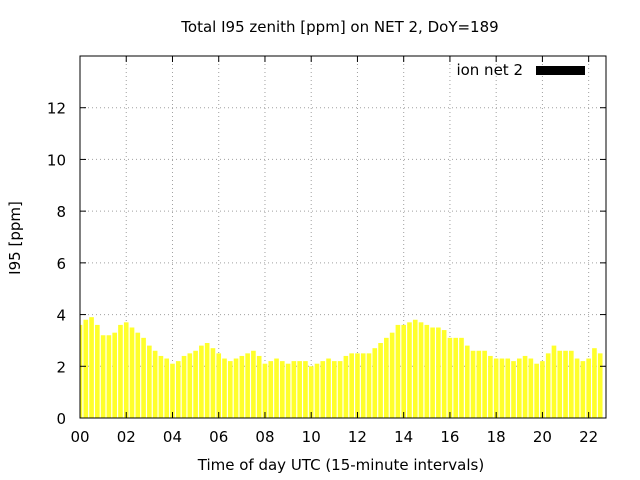  I want to click on x-axis-label: Time of day UTC (15-minute intervals), so click(340, 465).